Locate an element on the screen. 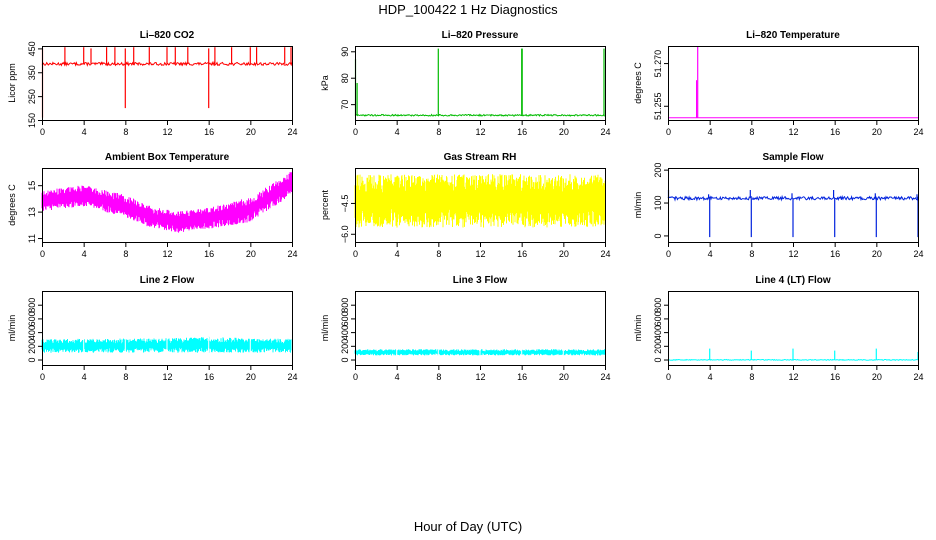  y-tick-label: 350 is located at coordinates (32, 72).